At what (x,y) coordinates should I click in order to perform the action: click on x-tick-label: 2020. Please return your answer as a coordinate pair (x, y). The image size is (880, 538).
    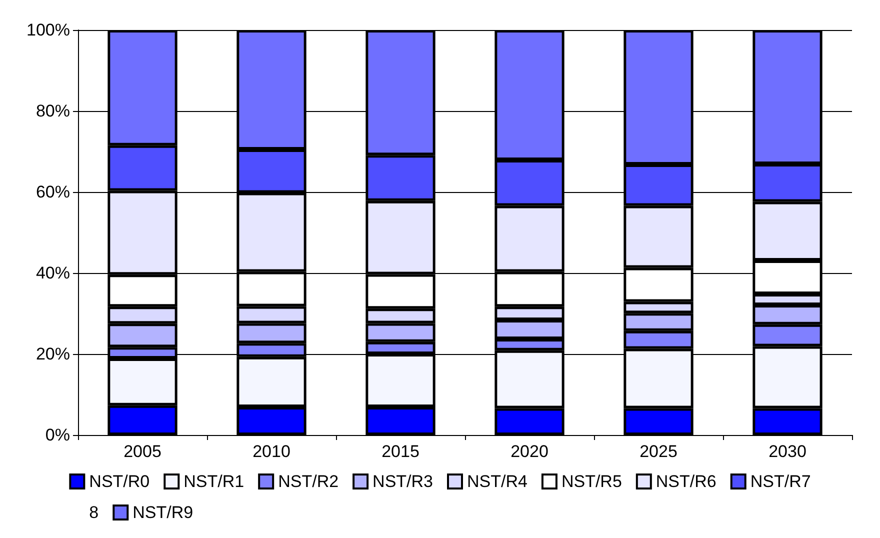
    Looking at the image, I should click on (529, 451).